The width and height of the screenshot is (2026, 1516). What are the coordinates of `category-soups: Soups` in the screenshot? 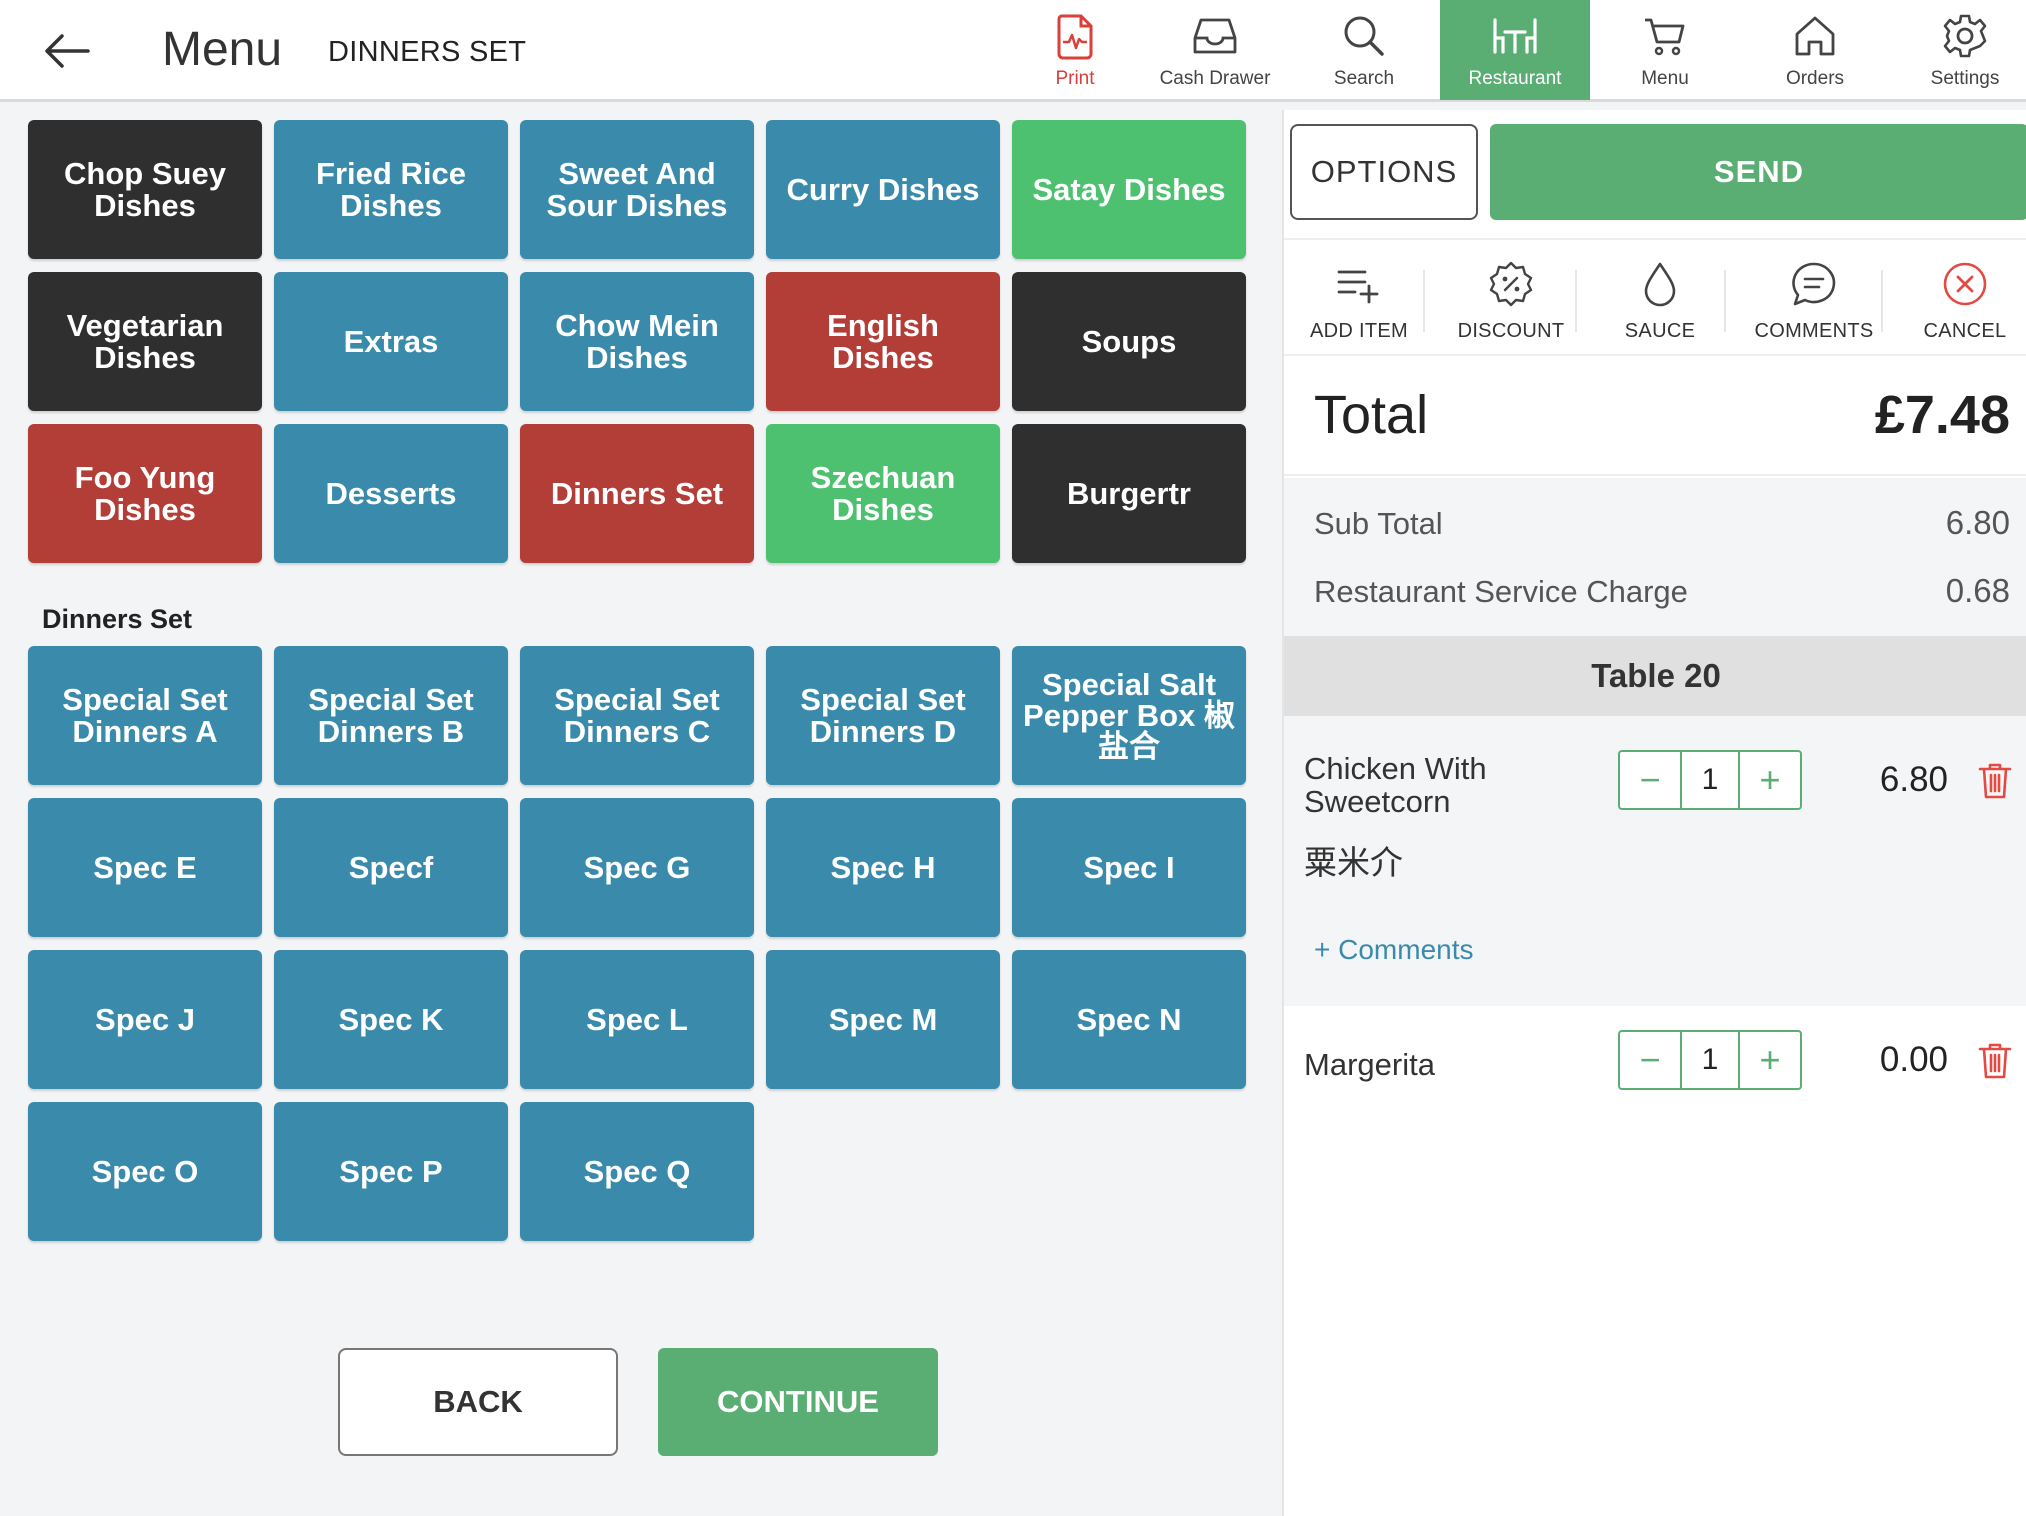 It's located at (1129, 341).